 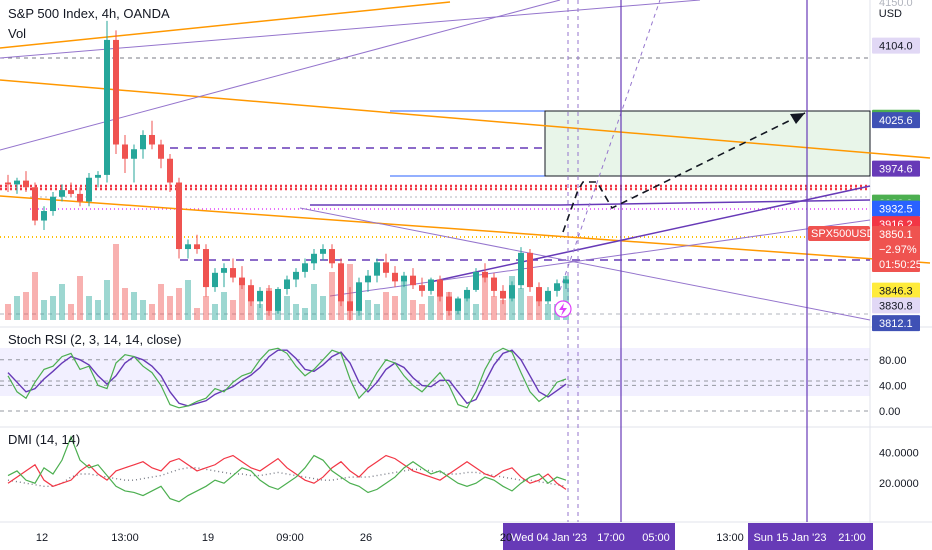 What do you see at coordinates (287, 472) in the screenshot?
I see `dmi-minus-line` at bounding box center [287, 472].